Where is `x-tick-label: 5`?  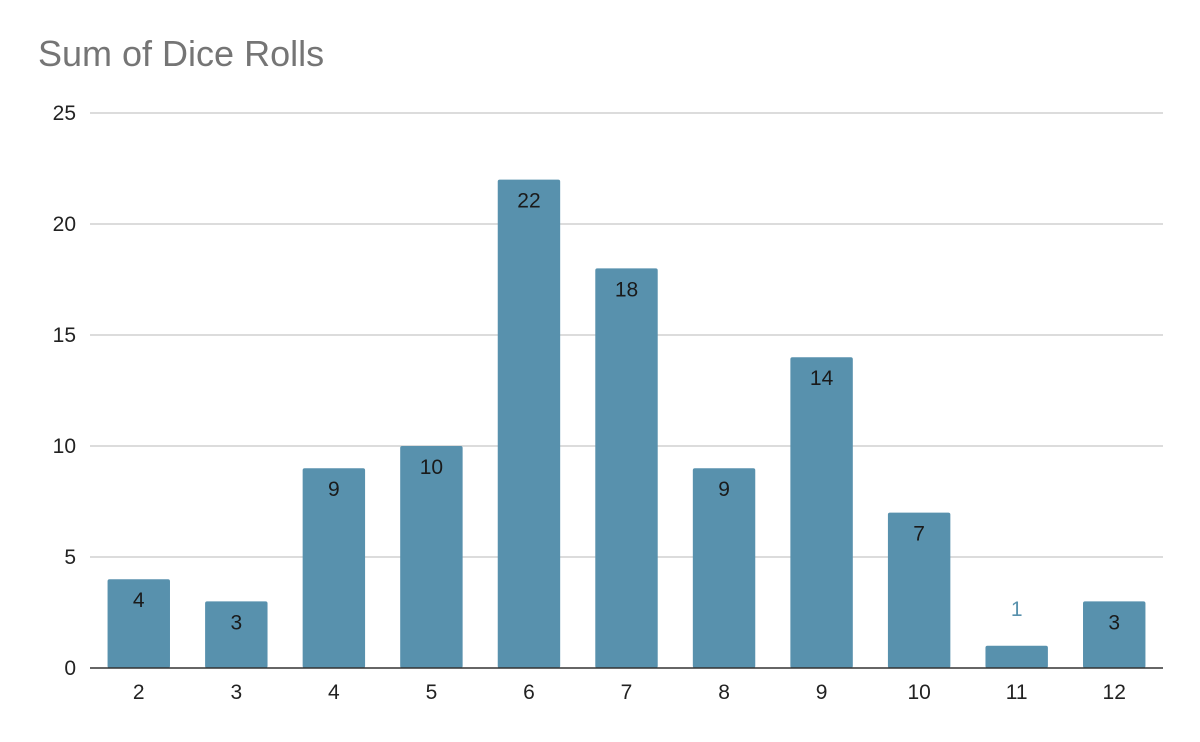 x-tick-label: 5 is located at coordinates (432, 692).